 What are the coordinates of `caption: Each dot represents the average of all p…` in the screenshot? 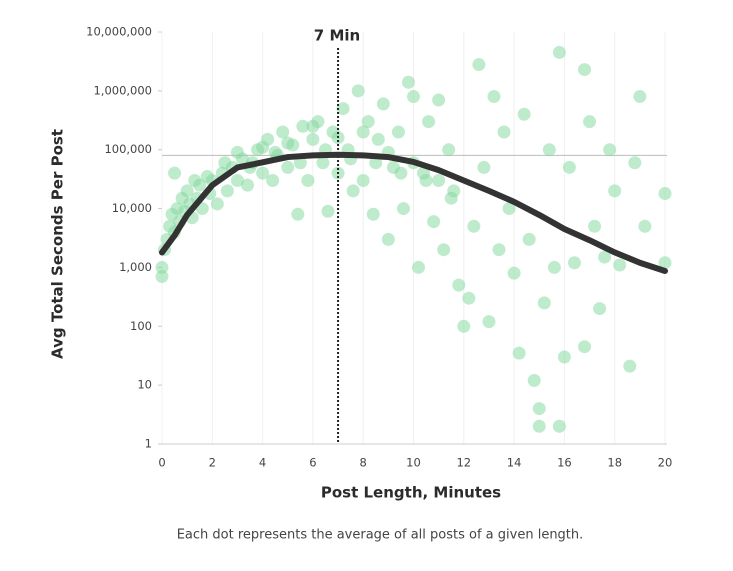 It's located at (380, 535).